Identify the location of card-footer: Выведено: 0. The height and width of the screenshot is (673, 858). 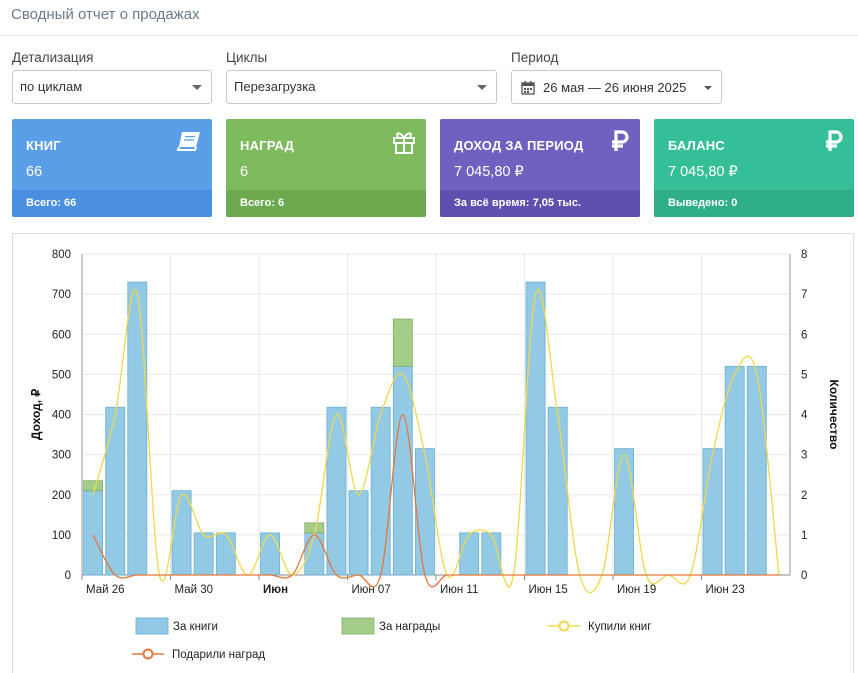
(754, 203).